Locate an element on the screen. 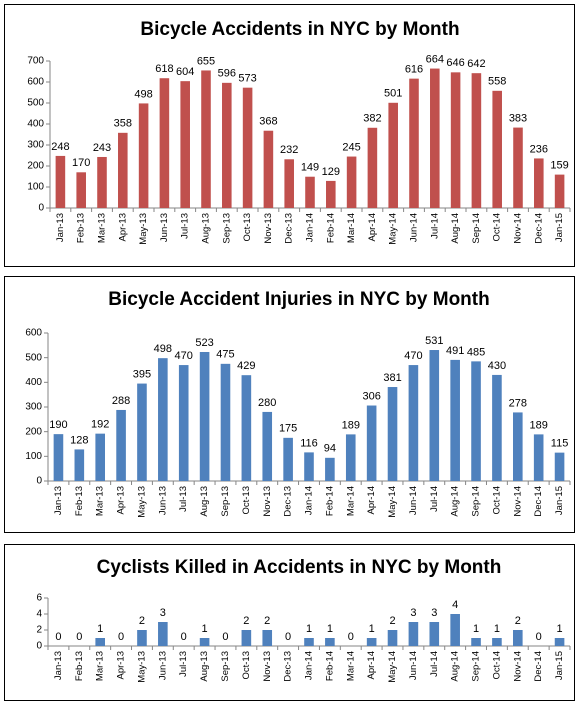  value-label: 245 is located at coordinates (351, 147).